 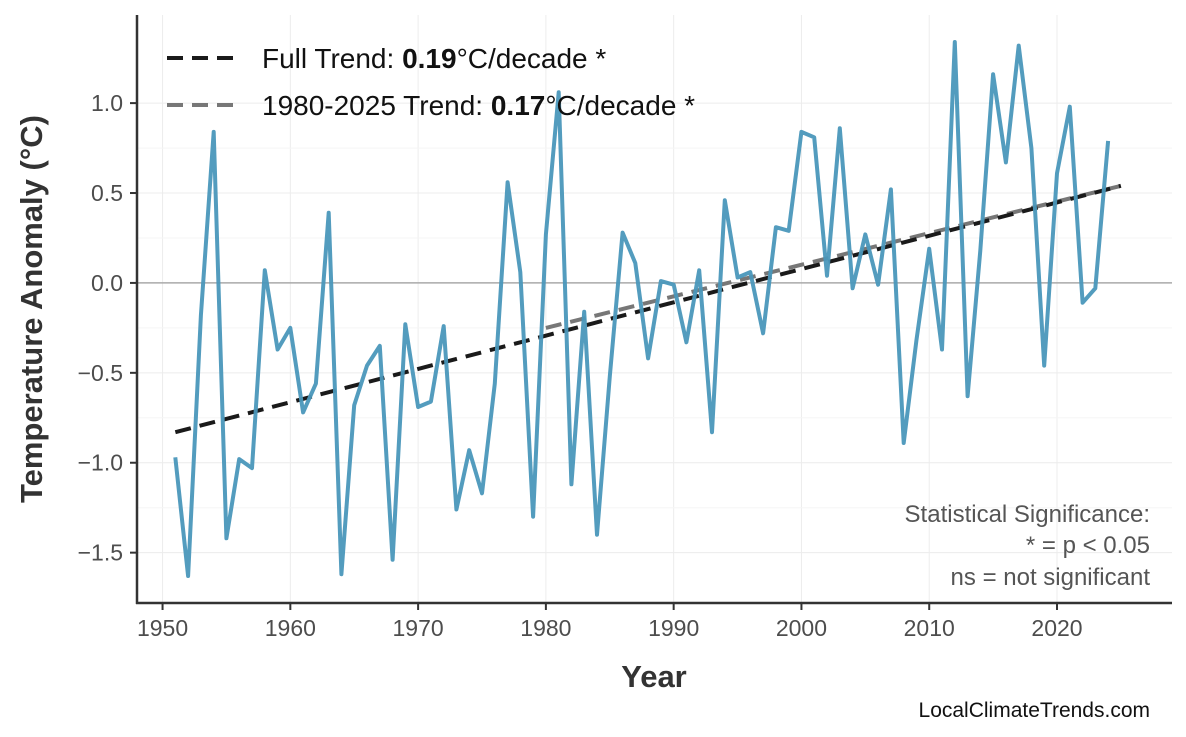 What do you see at coordinates (100, 373) in the screenshot?
I see `y-tick-label: −0.5` at bounding box center [100, 373].